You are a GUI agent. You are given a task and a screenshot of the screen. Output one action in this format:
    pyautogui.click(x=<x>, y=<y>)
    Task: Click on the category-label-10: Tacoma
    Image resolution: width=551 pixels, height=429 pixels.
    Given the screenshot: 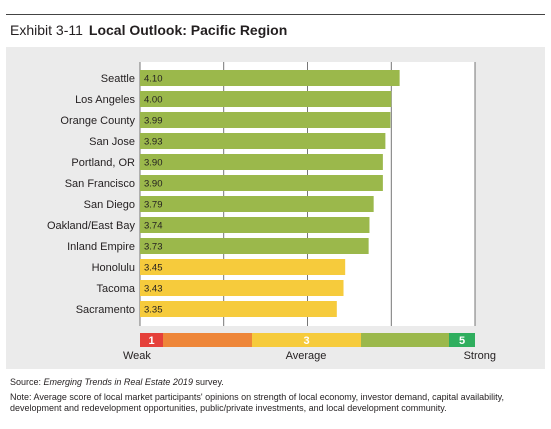 What is the action you would take?
    pyautogui.click(x=115, y=289)
    